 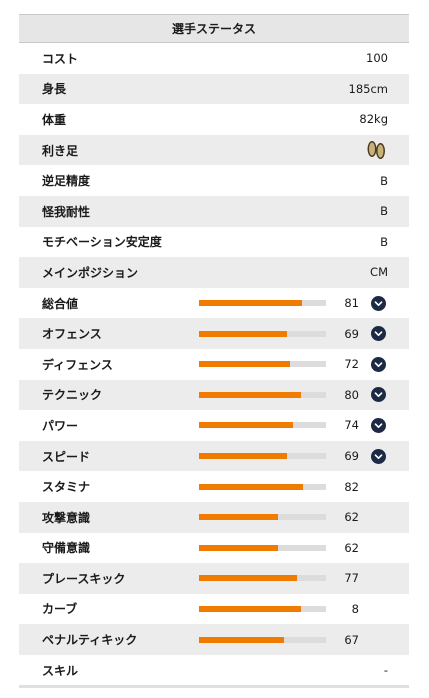 What do you see at coordinates (376, 152) in the screenshot?
I see `feet-icon` at bounding box center [376, 152].